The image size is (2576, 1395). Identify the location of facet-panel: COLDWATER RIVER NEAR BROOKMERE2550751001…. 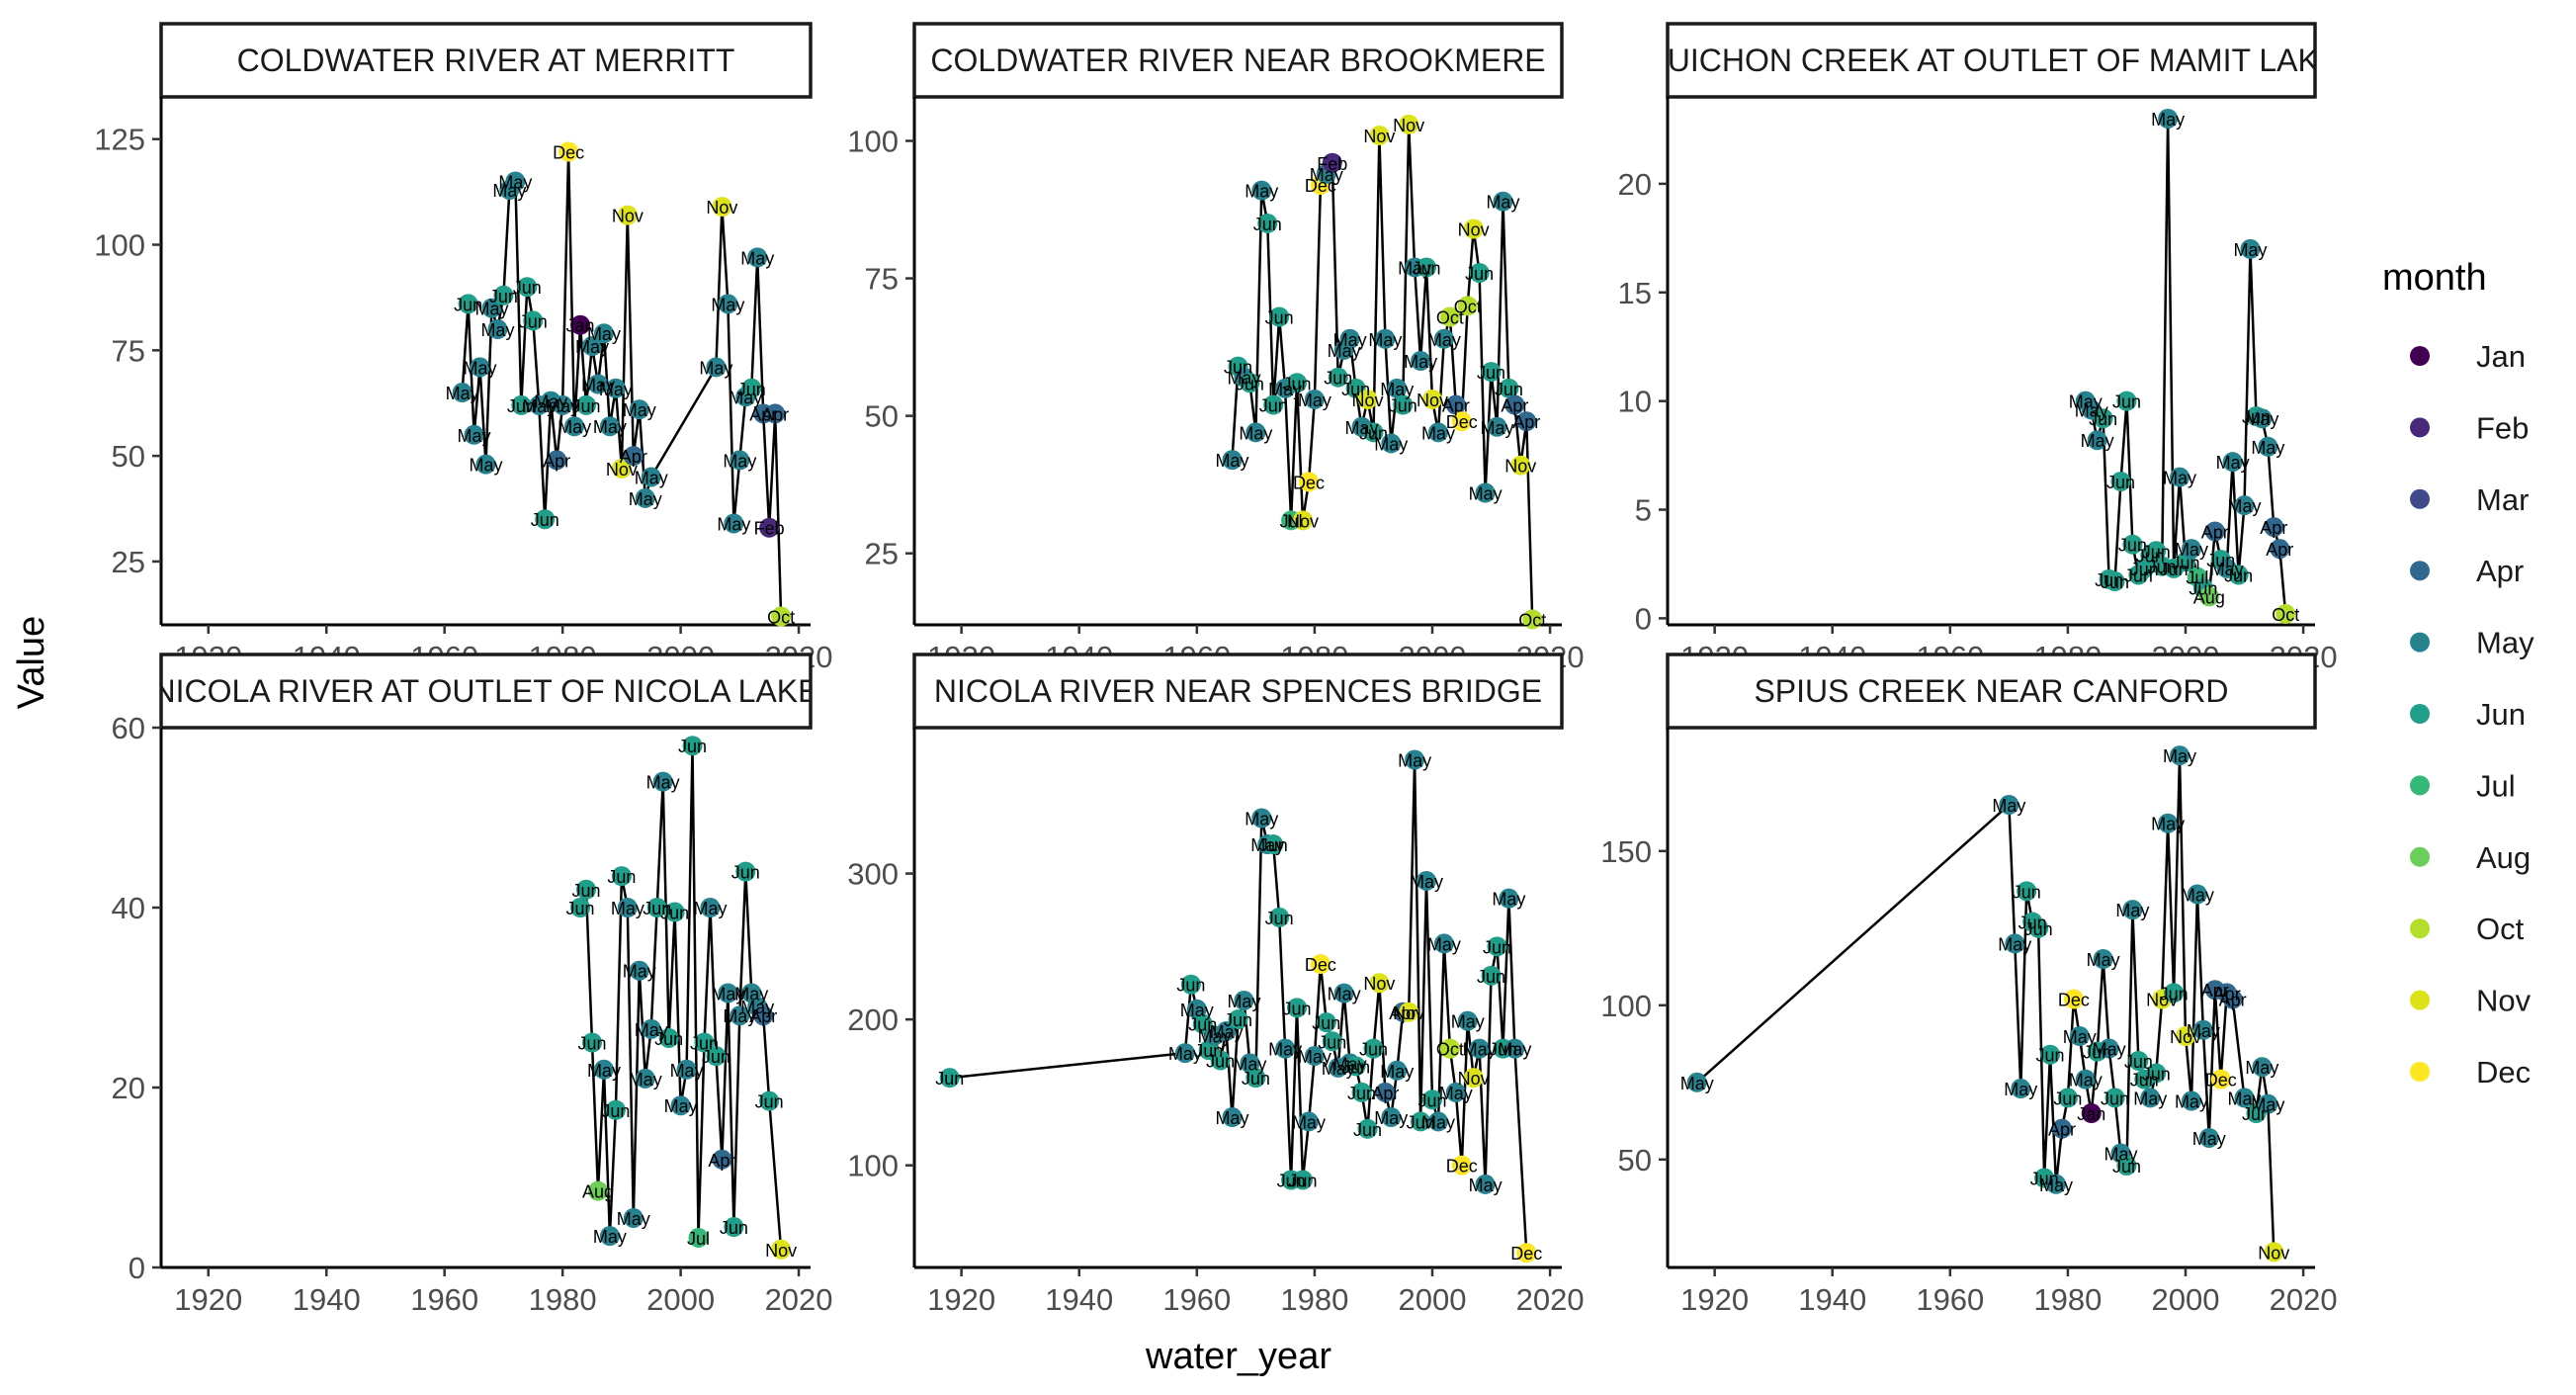
(1216, 348).